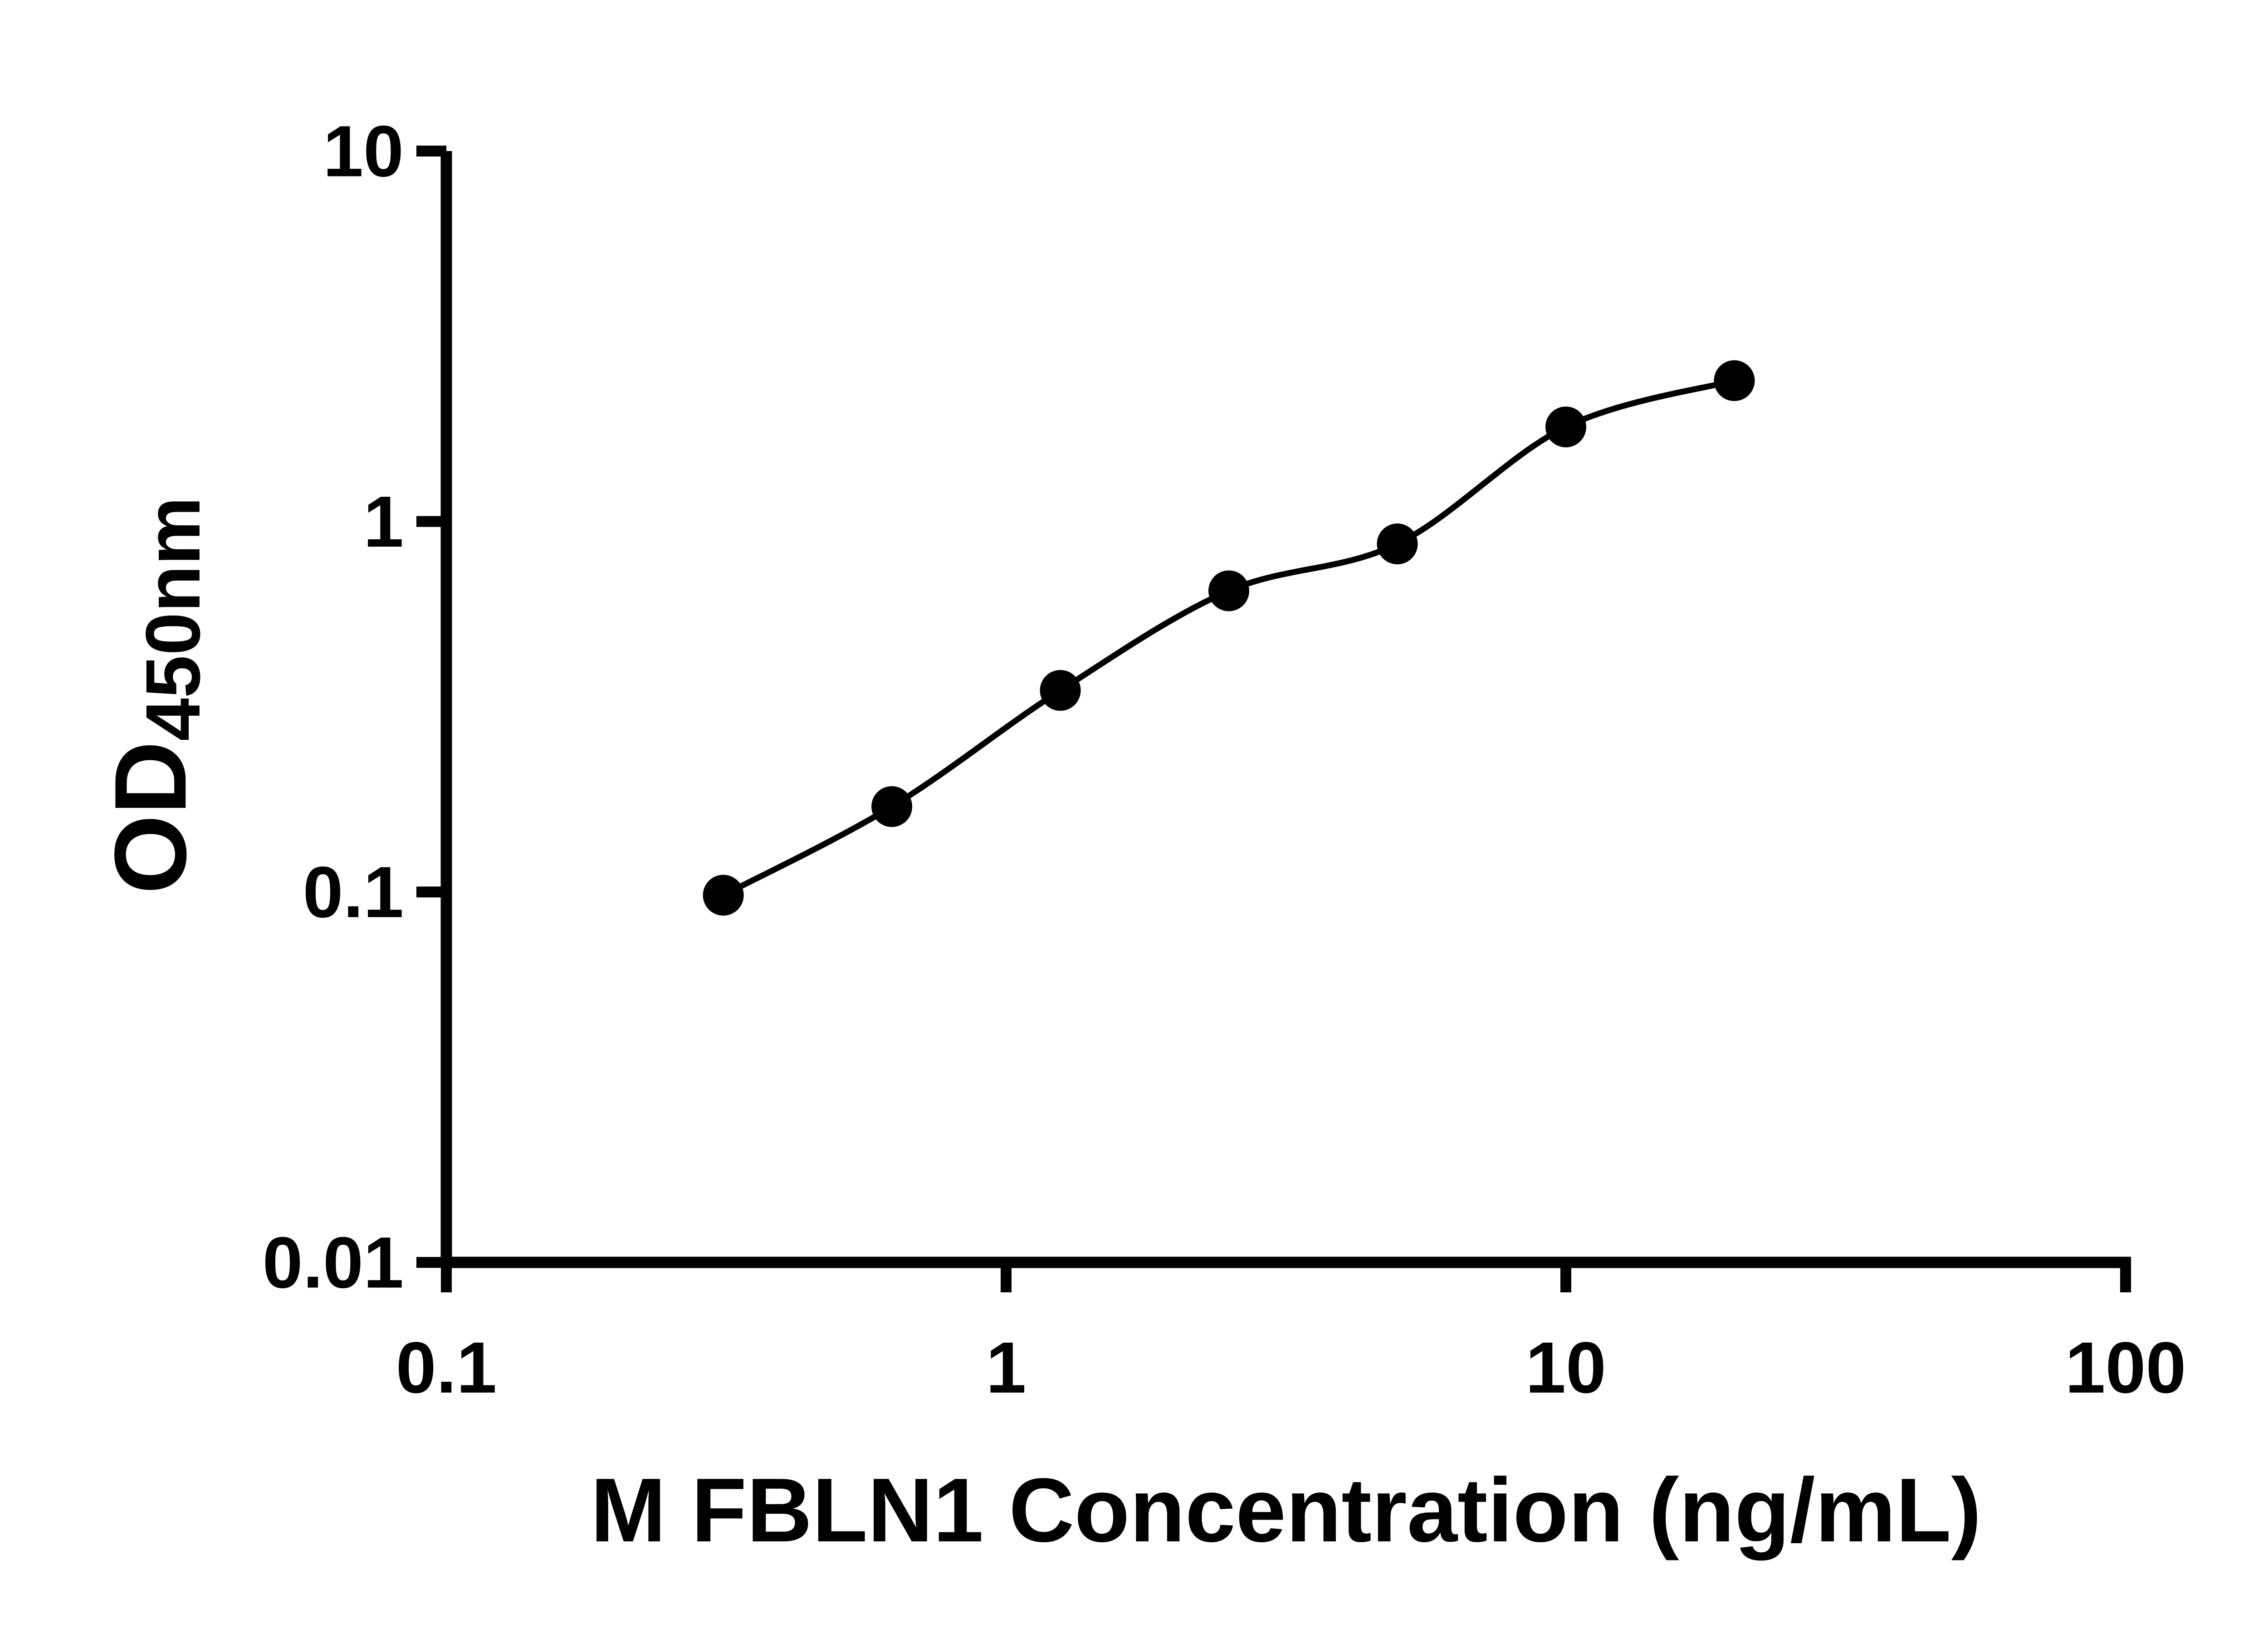 This screenshot has width=2268, height=1633. Describe the element at coordinates (447, 1367) in the screenshot. I see `x-tick-label-0: 0.1` at that location.